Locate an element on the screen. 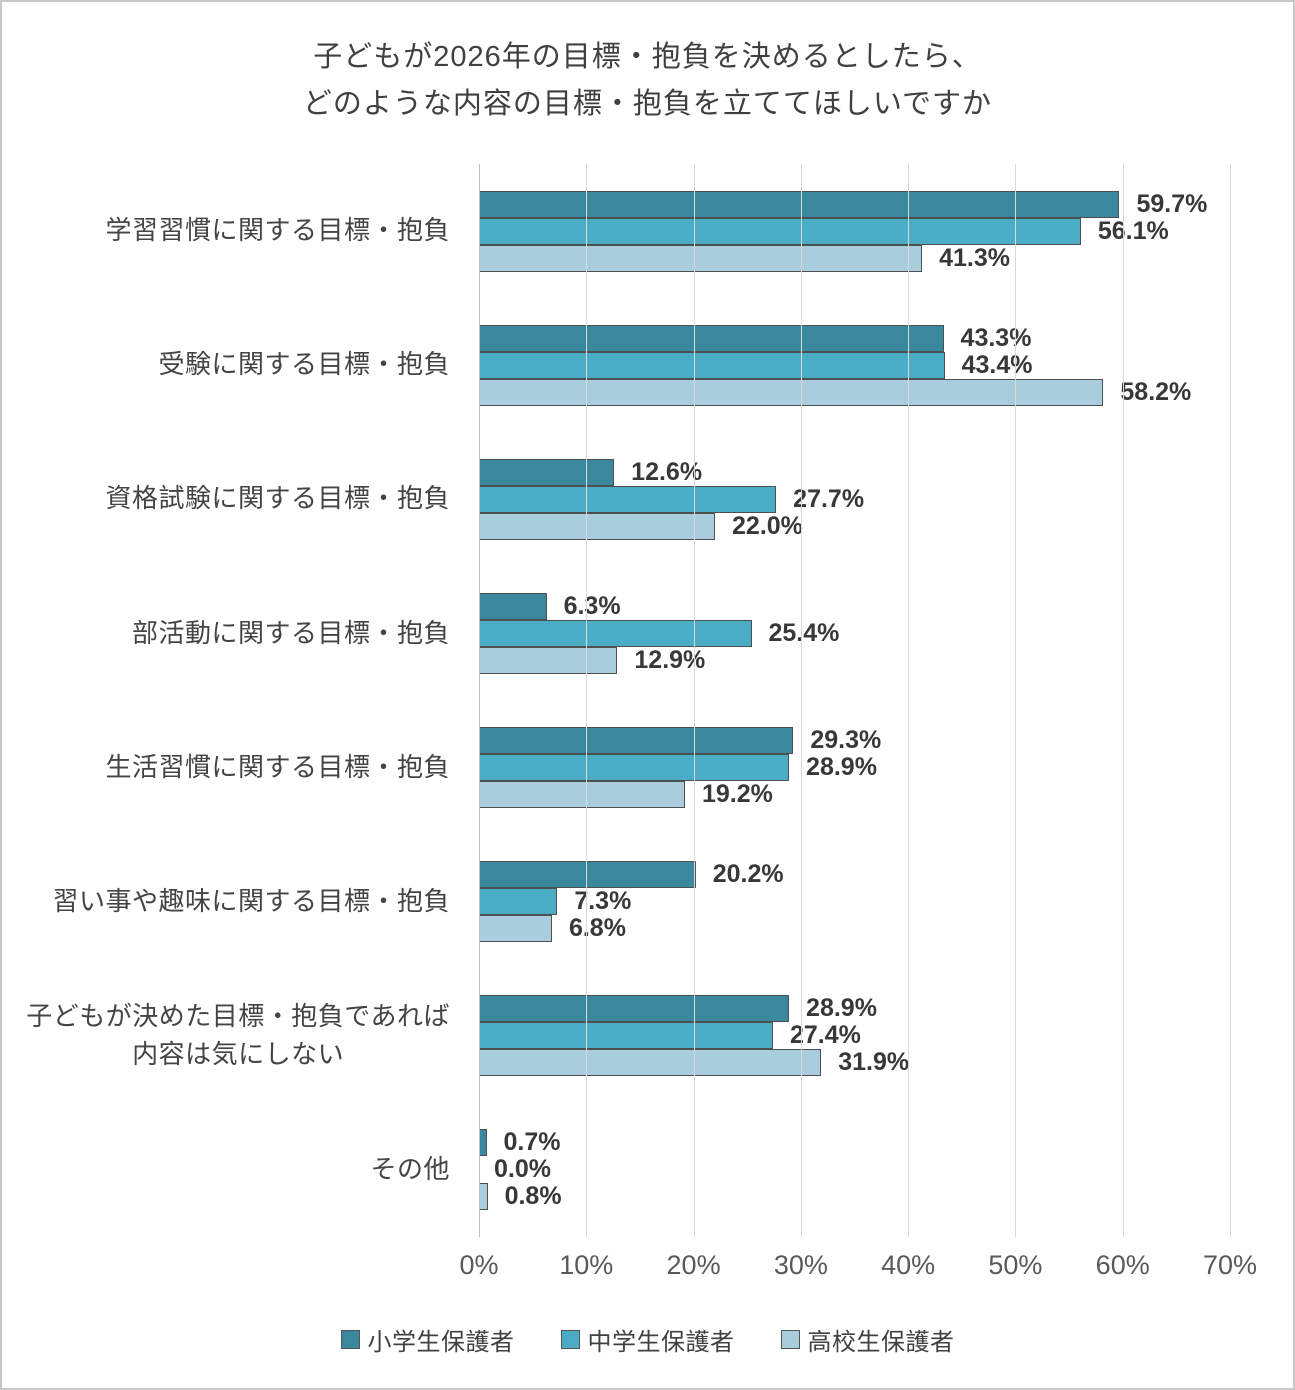  bar-line: 7.3% is located at coordinates (854, 901).